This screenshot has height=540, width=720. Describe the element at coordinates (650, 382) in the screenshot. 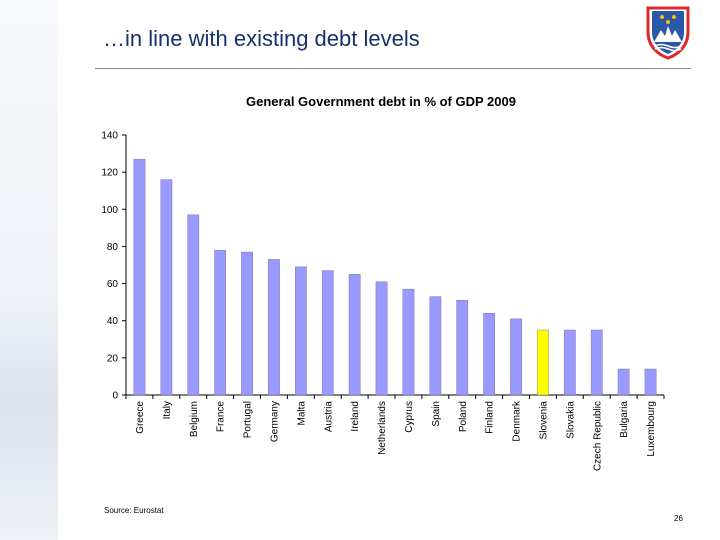

I see `bar-luxembourg` at that location.